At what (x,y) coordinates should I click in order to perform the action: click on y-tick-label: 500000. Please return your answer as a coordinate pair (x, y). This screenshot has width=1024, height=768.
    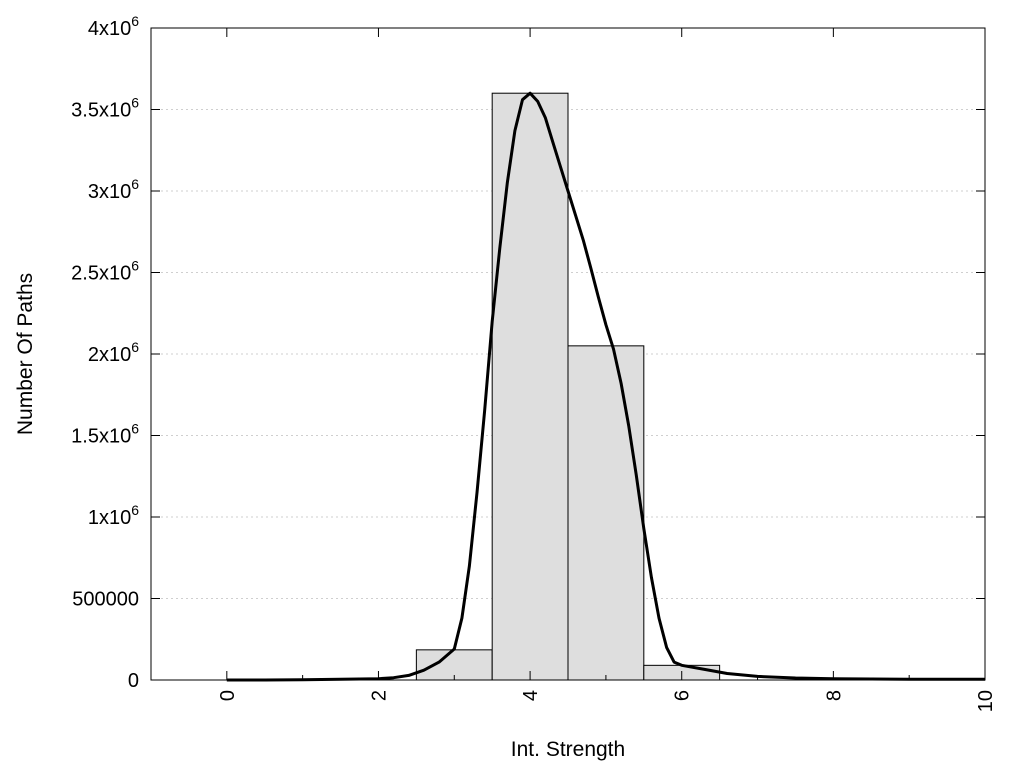
    Looking at the image, I should click on (105, 600).